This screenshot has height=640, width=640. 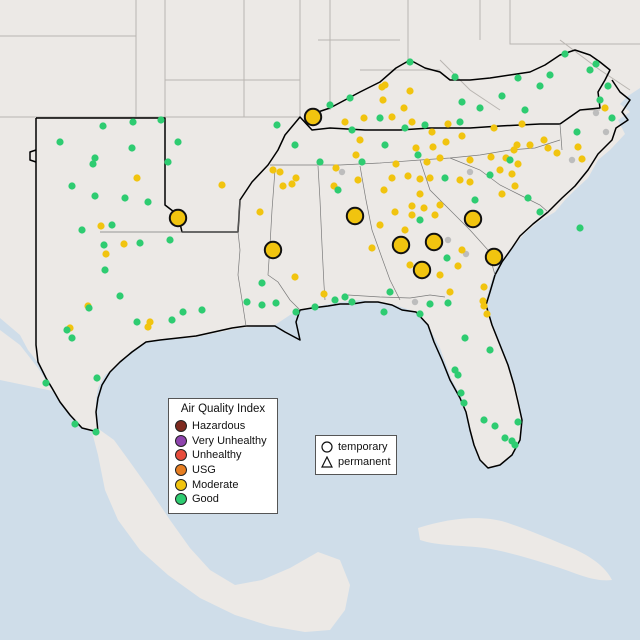 I want to click on good-swatch, so click(x=181, y=499).